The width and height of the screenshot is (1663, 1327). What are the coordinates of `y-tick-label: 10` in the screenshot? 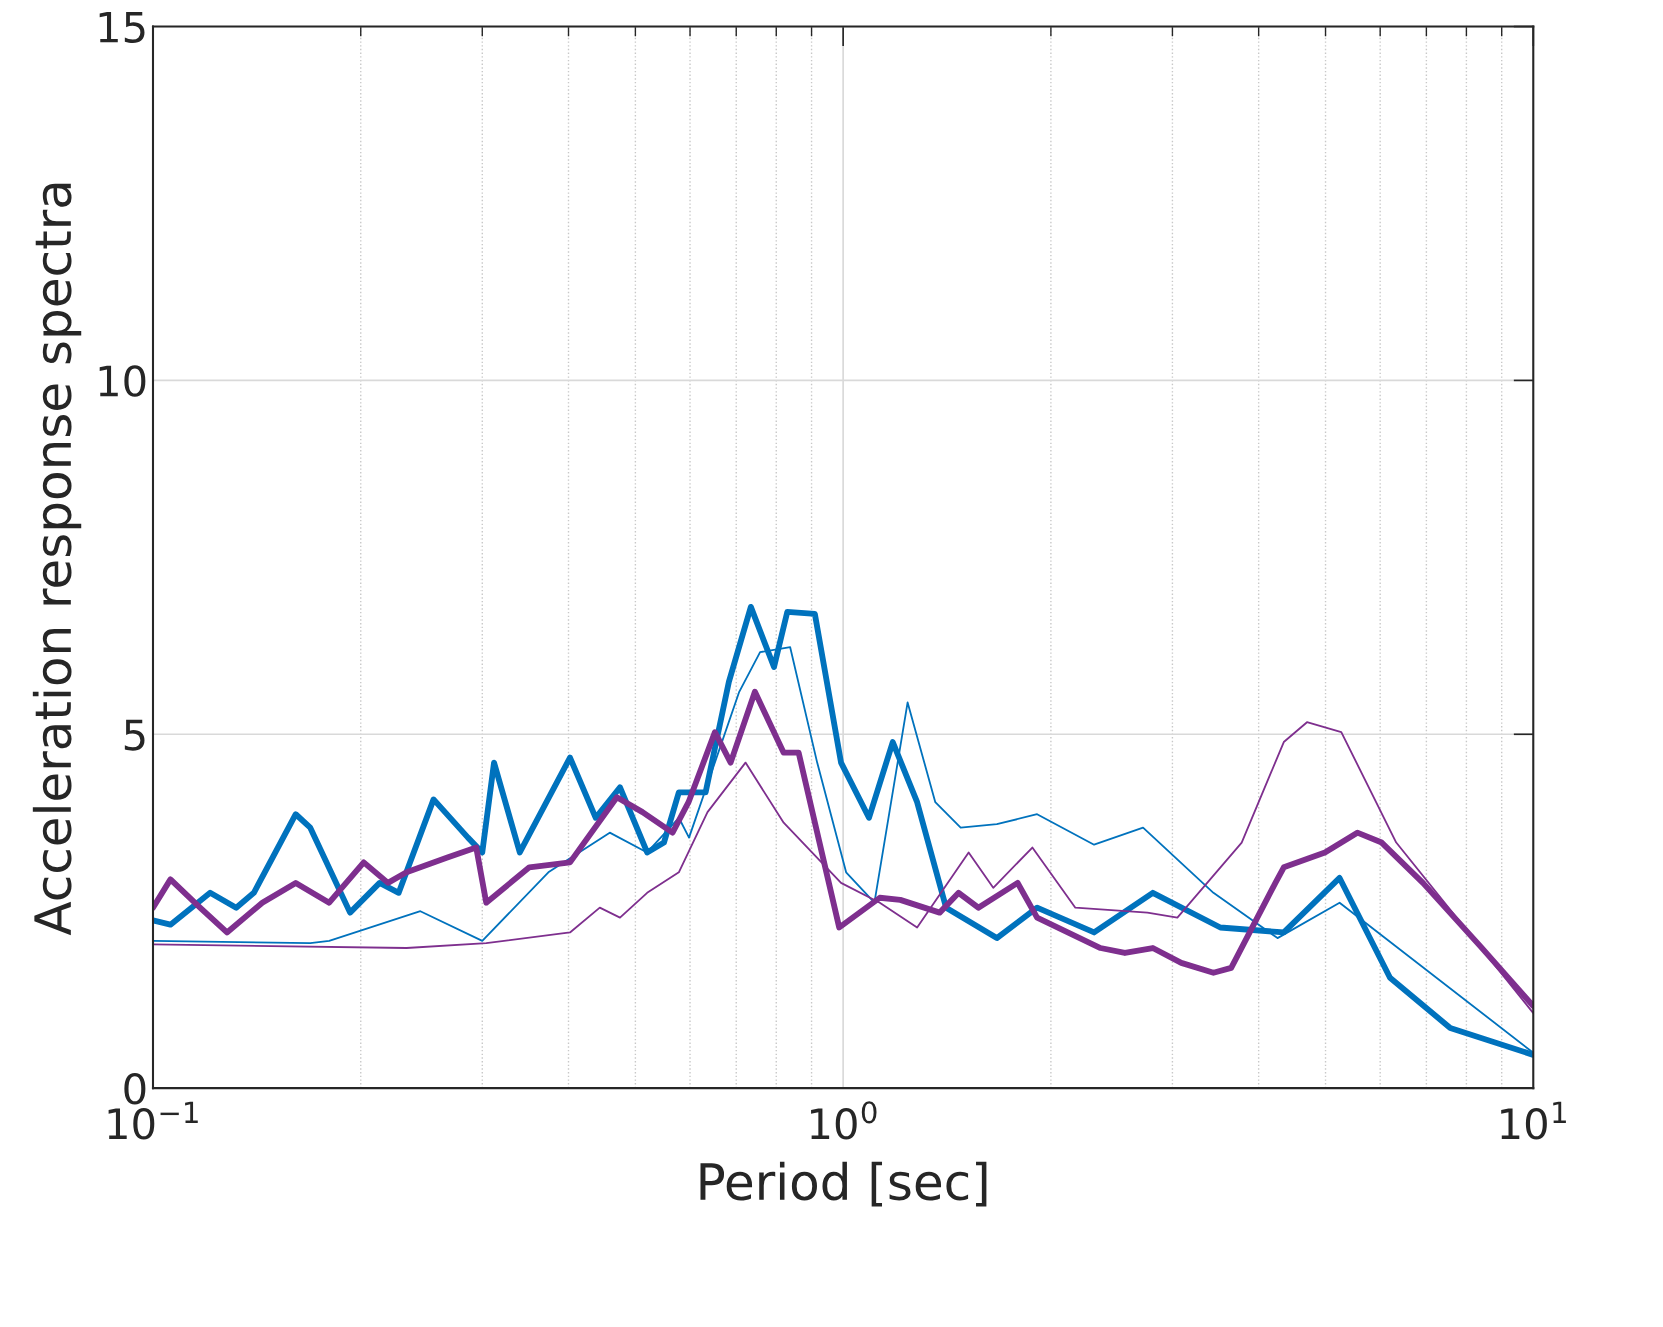 It's located at (122, 381).